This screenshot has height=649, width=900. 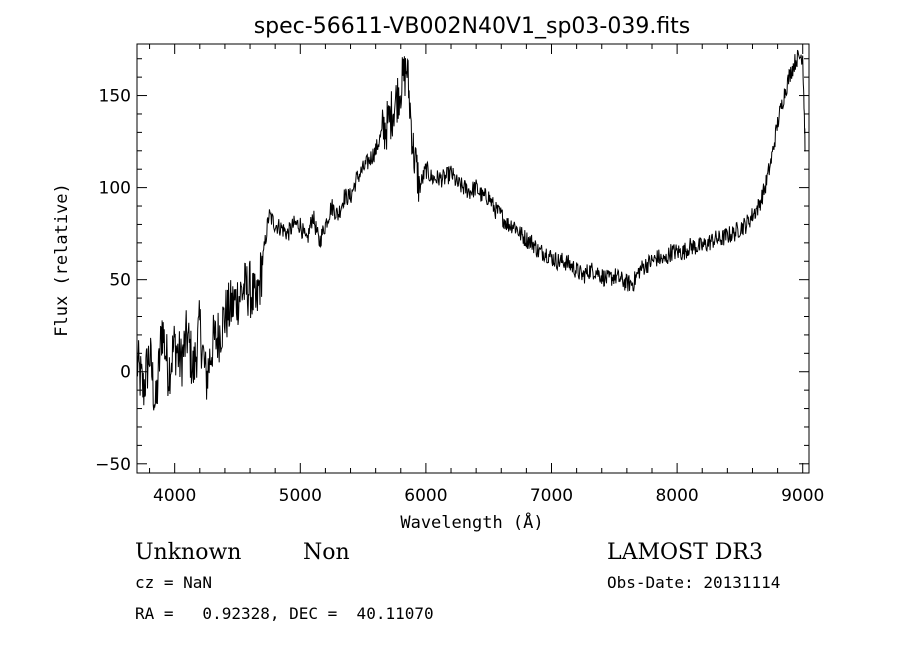 I want to click on redshift-label: cz = NaN, so click(x=173, y=582).